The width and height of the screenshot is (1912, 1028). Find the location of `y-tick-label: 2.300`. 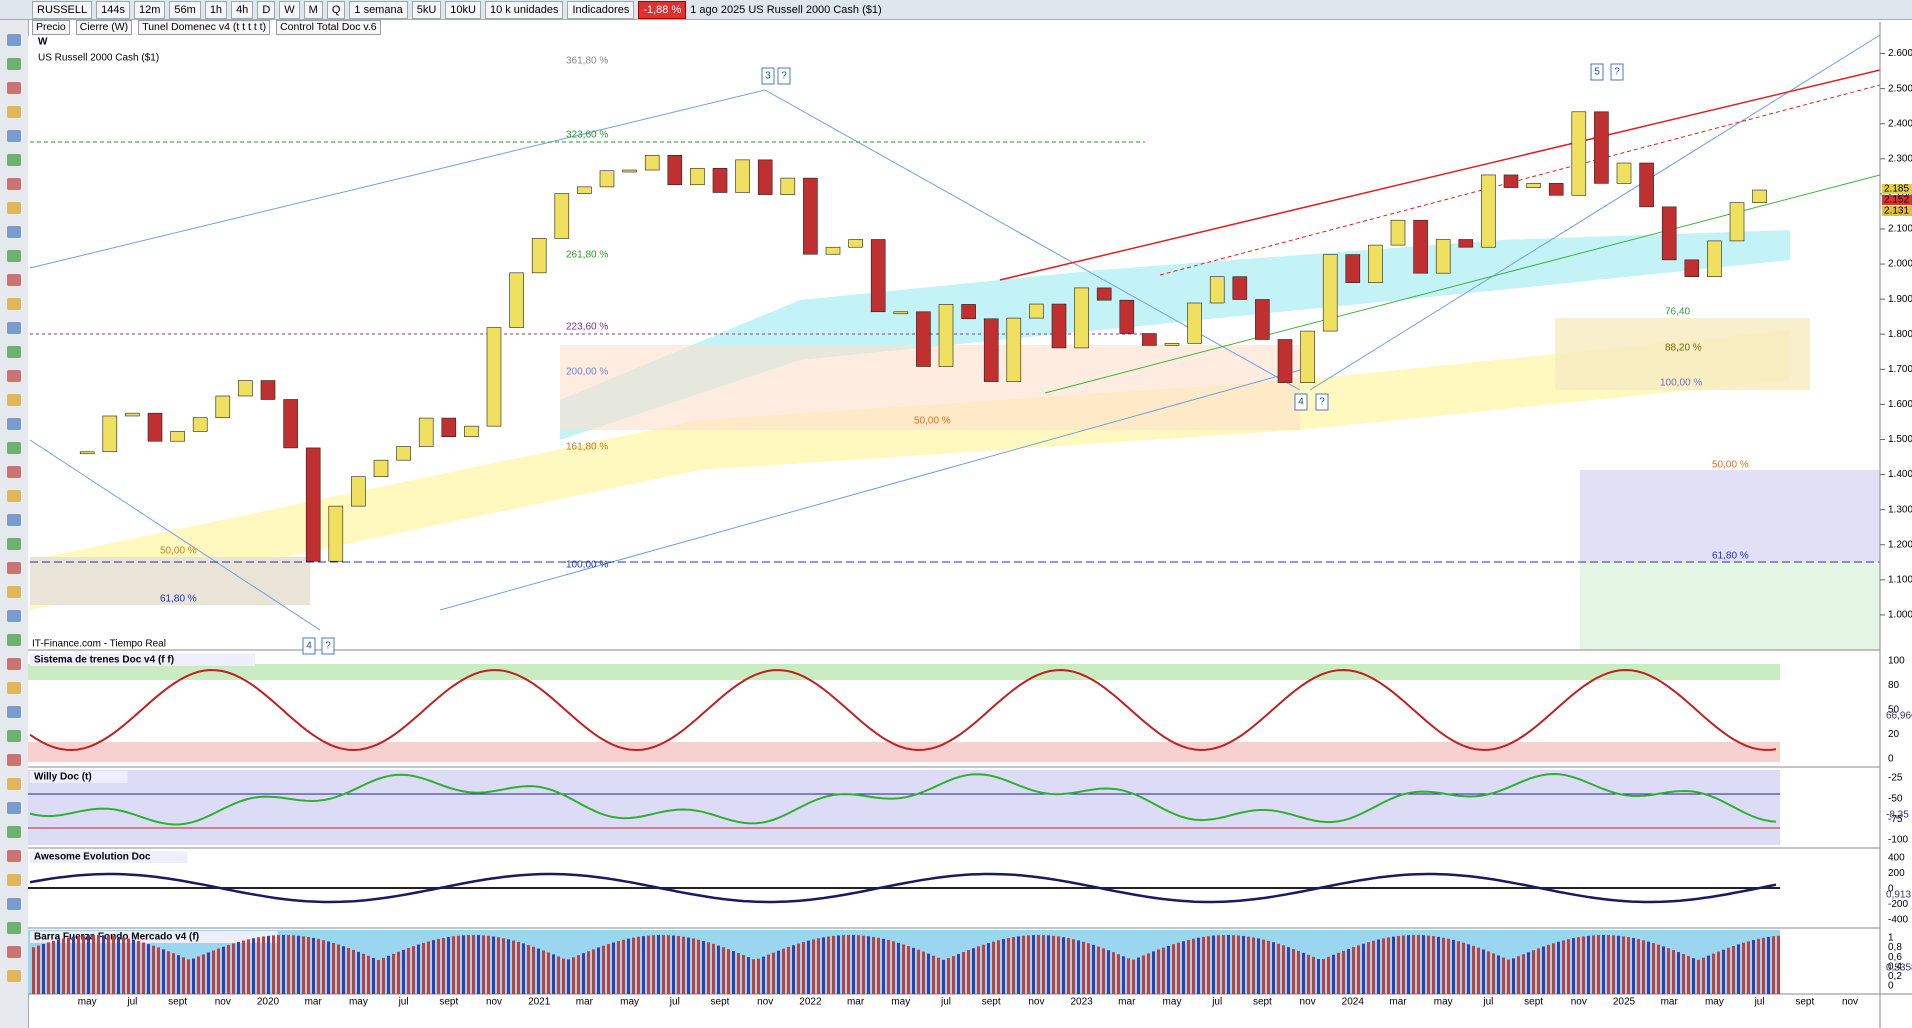

y-tick-label: 2.300 is located at coordinates (1900, 158).